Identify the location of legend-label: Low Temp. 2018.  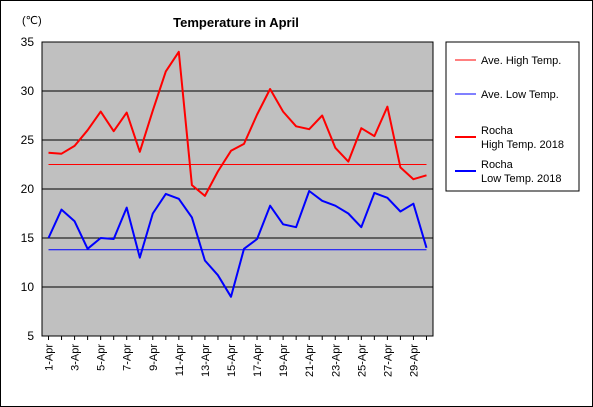
(521, 179).